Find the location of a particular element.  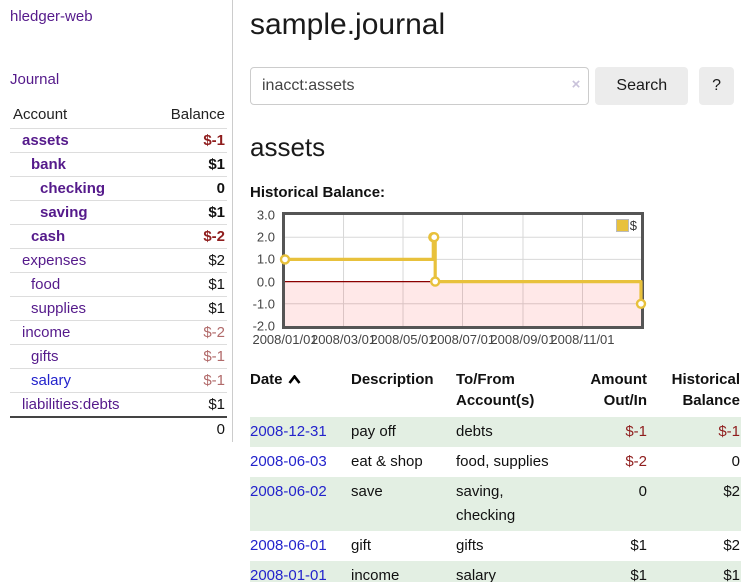

account-row: liabilities:debts $1 is located at coordinates (118, 404).